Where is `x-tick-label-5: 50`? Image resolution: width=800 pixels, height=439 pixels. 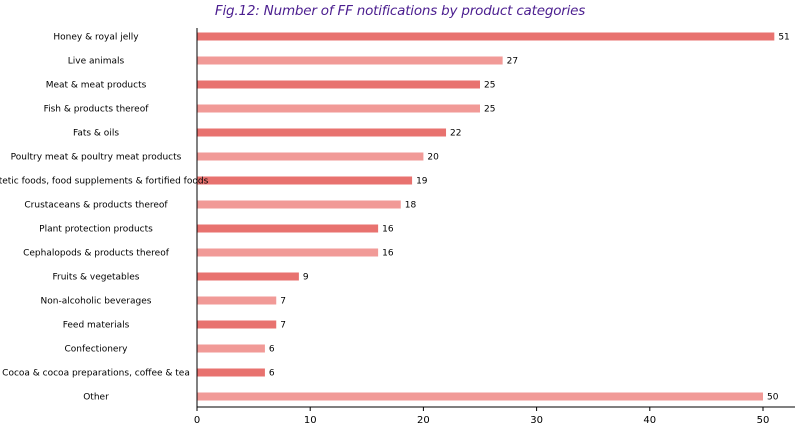
x-tick-label-5: 50 is located at coordinates (763, 420).